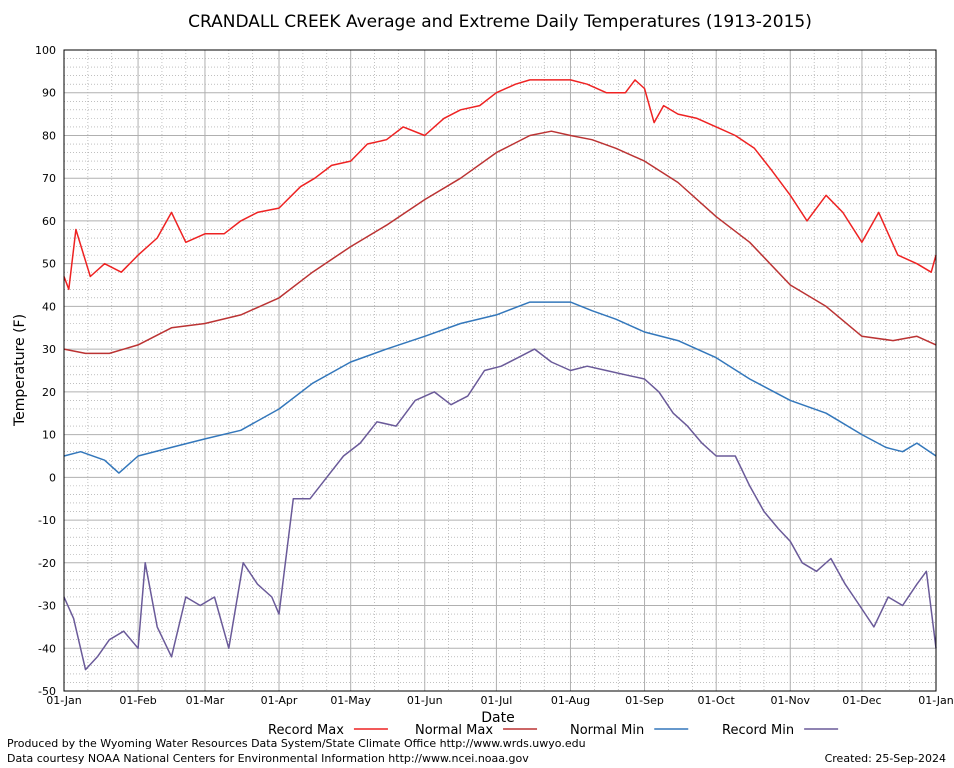  What do you see at coordinates (205, 700) in the screenshot?
I see `x-tick-label: 01-Mar` at bounding box center [205, 700].